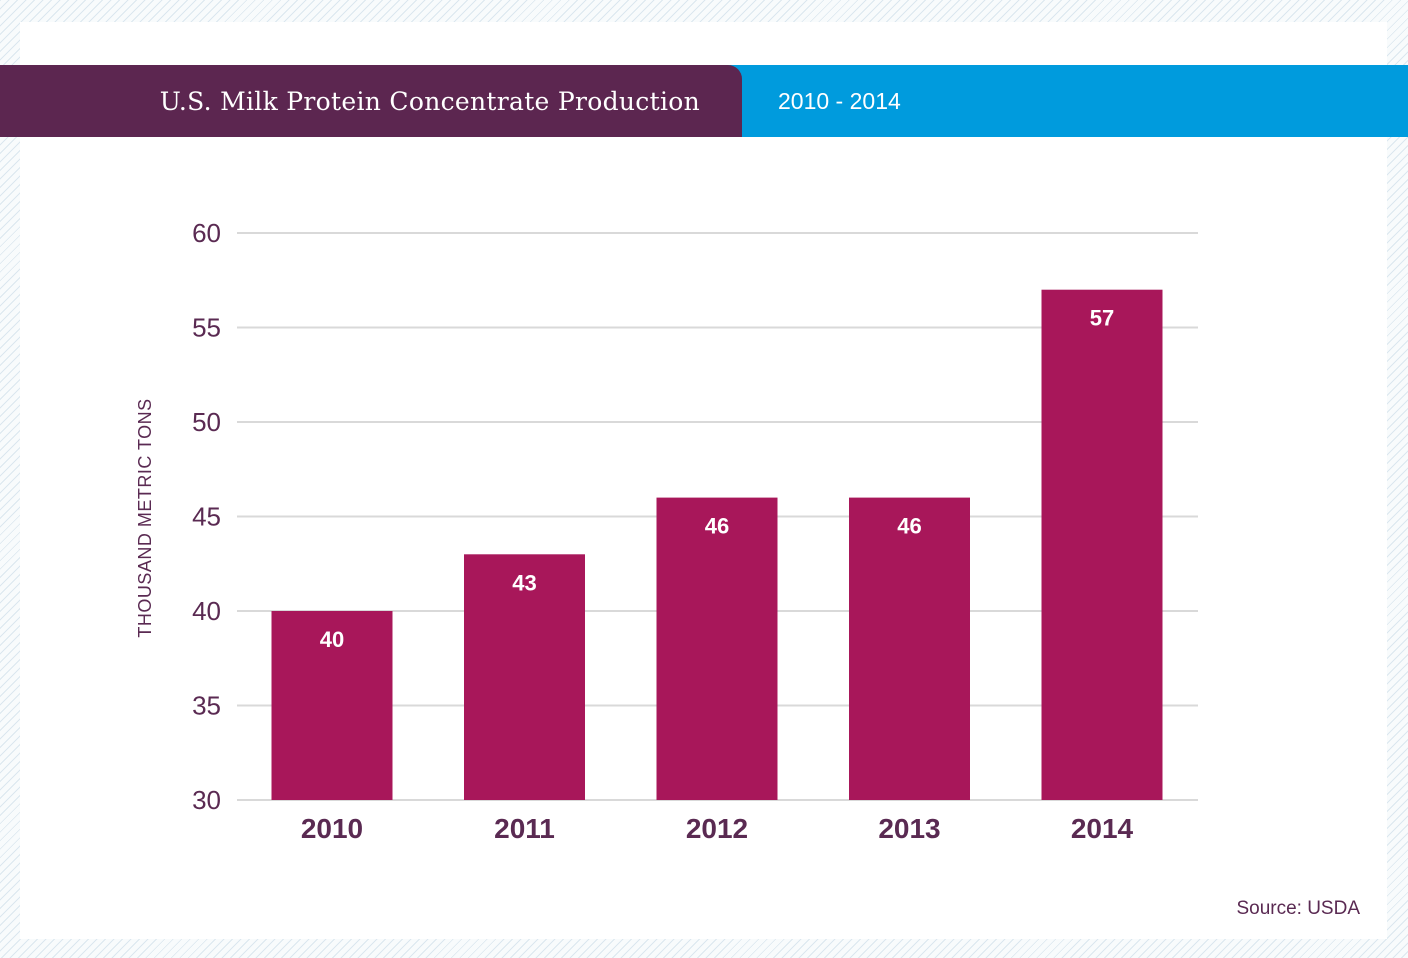  What do you see at coordinates (524, 677) in the screenshot?
I see `bar-2011` at bounding box center [524, 677].